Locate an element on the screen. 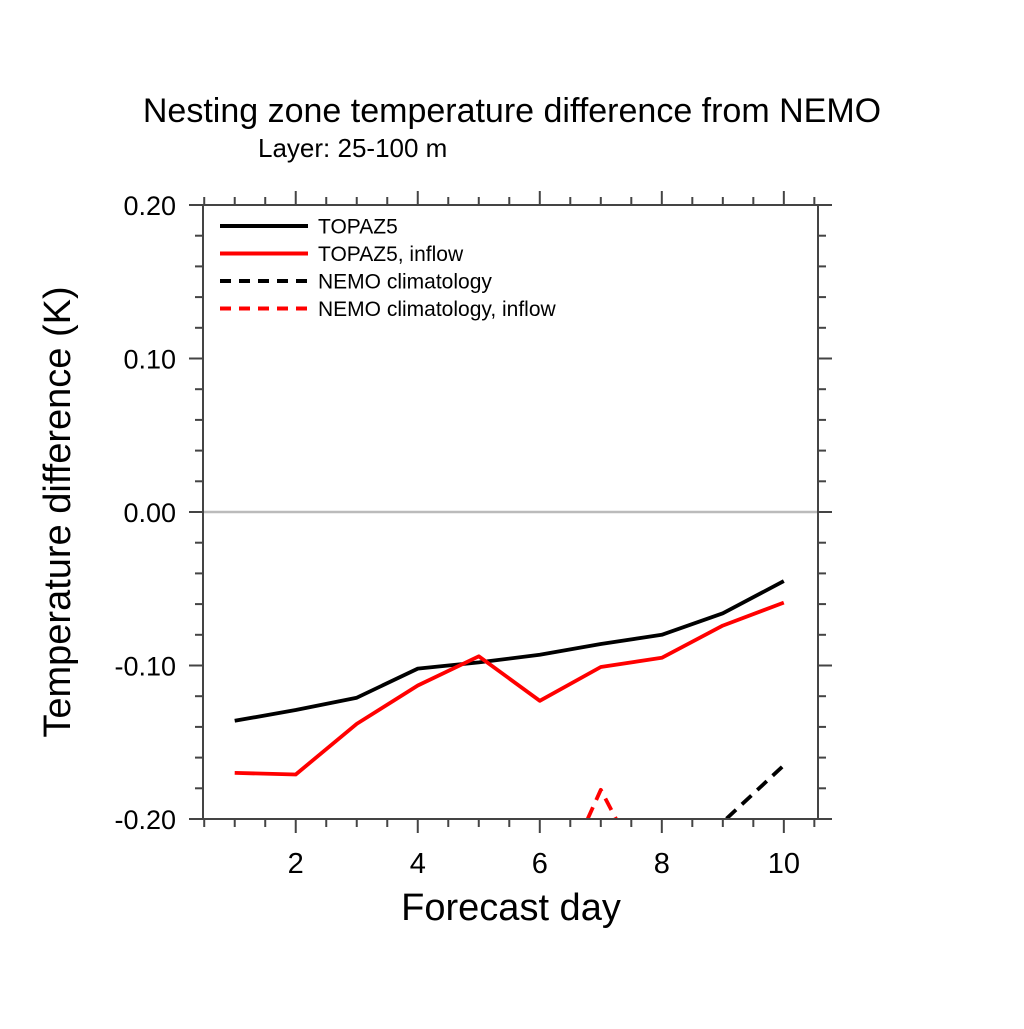  y-tick-label: -0.10 is located at coordinates (145, 667).